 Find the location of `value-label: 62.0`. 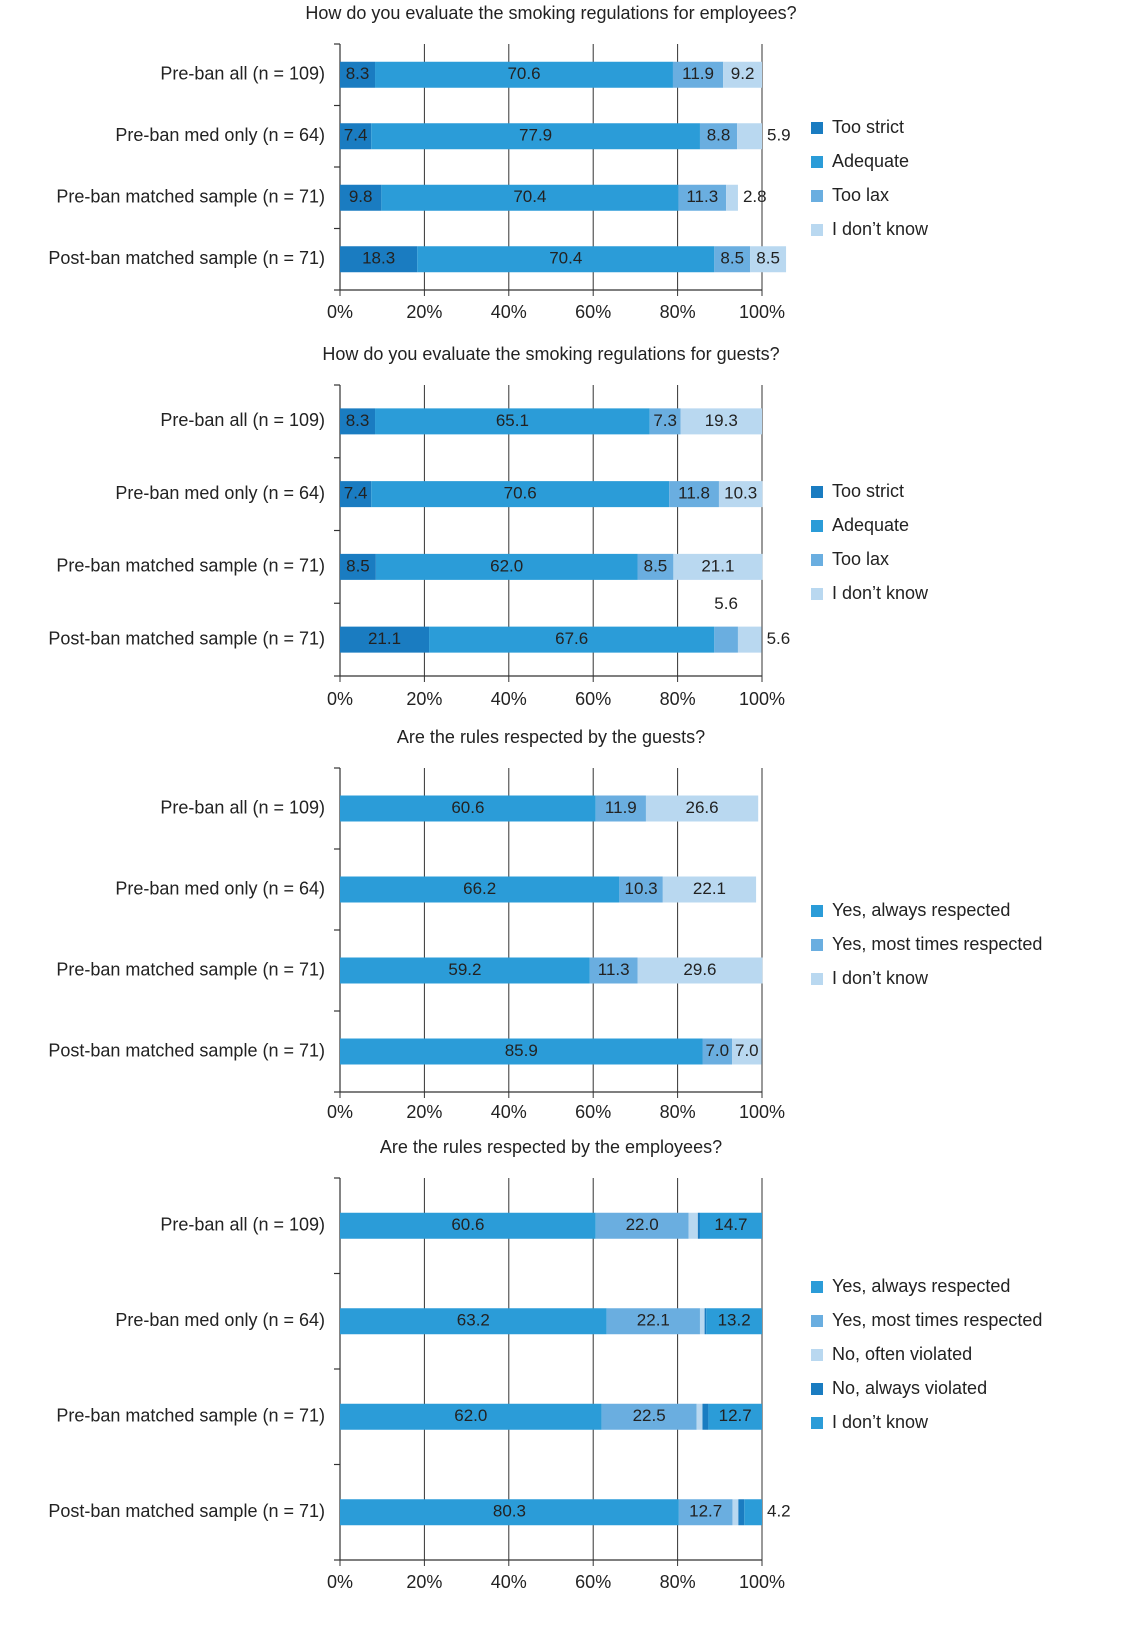

value-label: 62.0 is located at coordinates (506, 565).